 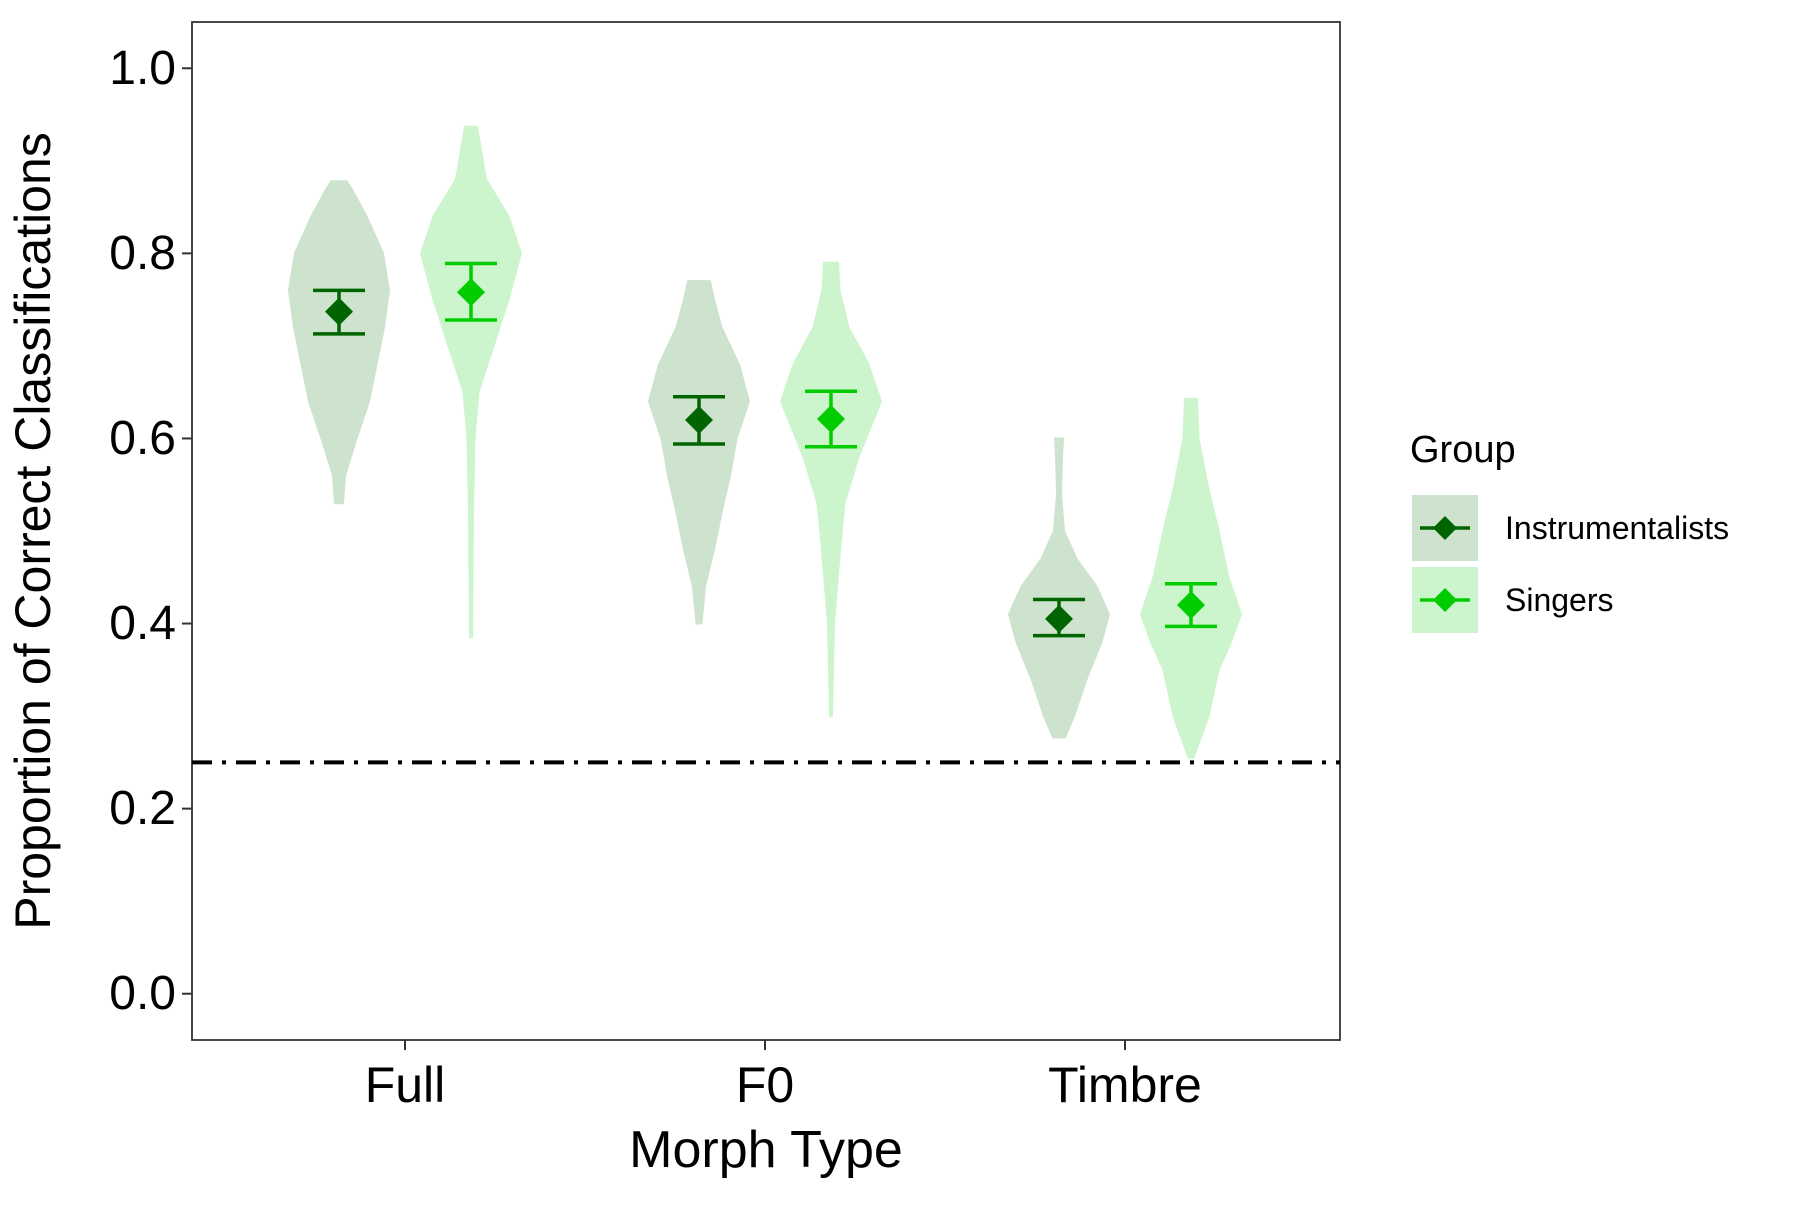 What do you see at coordinates (1191, 578) in the screenshot?
I see `violin-singers-timbre` at bounding box center [1191, 578].